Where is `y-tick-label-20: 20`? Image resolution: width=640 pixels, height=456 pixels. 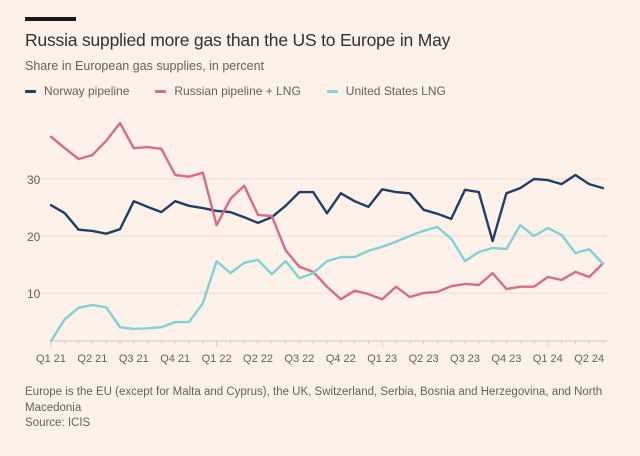 y-tick-label-20: 20 is located at coordinates (34, 237).